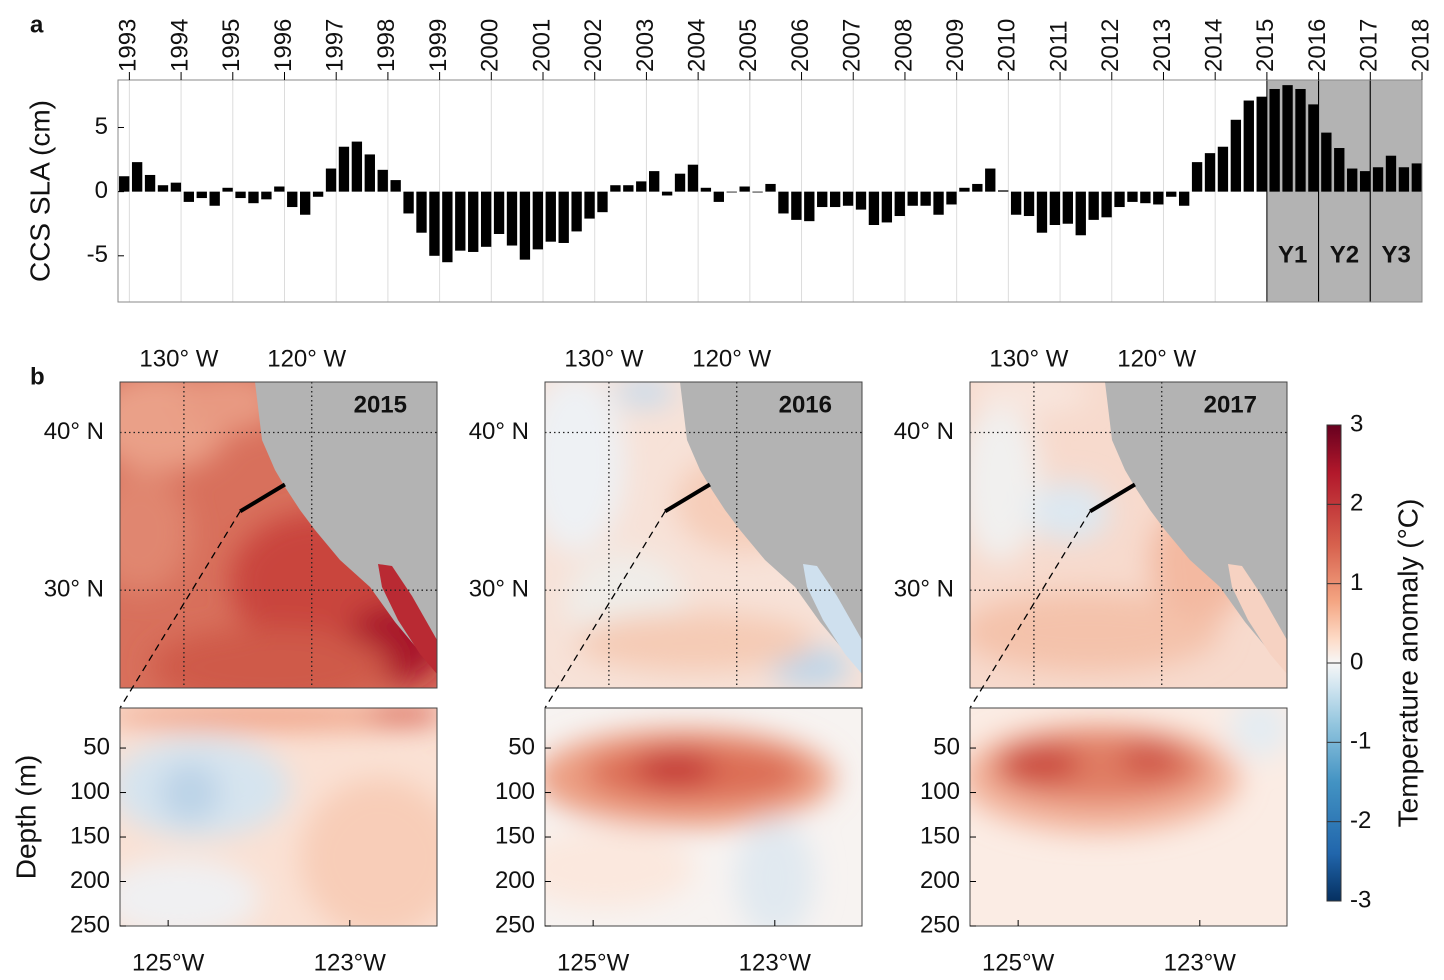 Image resolution: width=1444 pixels, height=980 pixels. What do you see at coordinates (1360, 899) in the screenshot?
I see `colorbar-tick-label: -3` at bounding box center [1360, 899].